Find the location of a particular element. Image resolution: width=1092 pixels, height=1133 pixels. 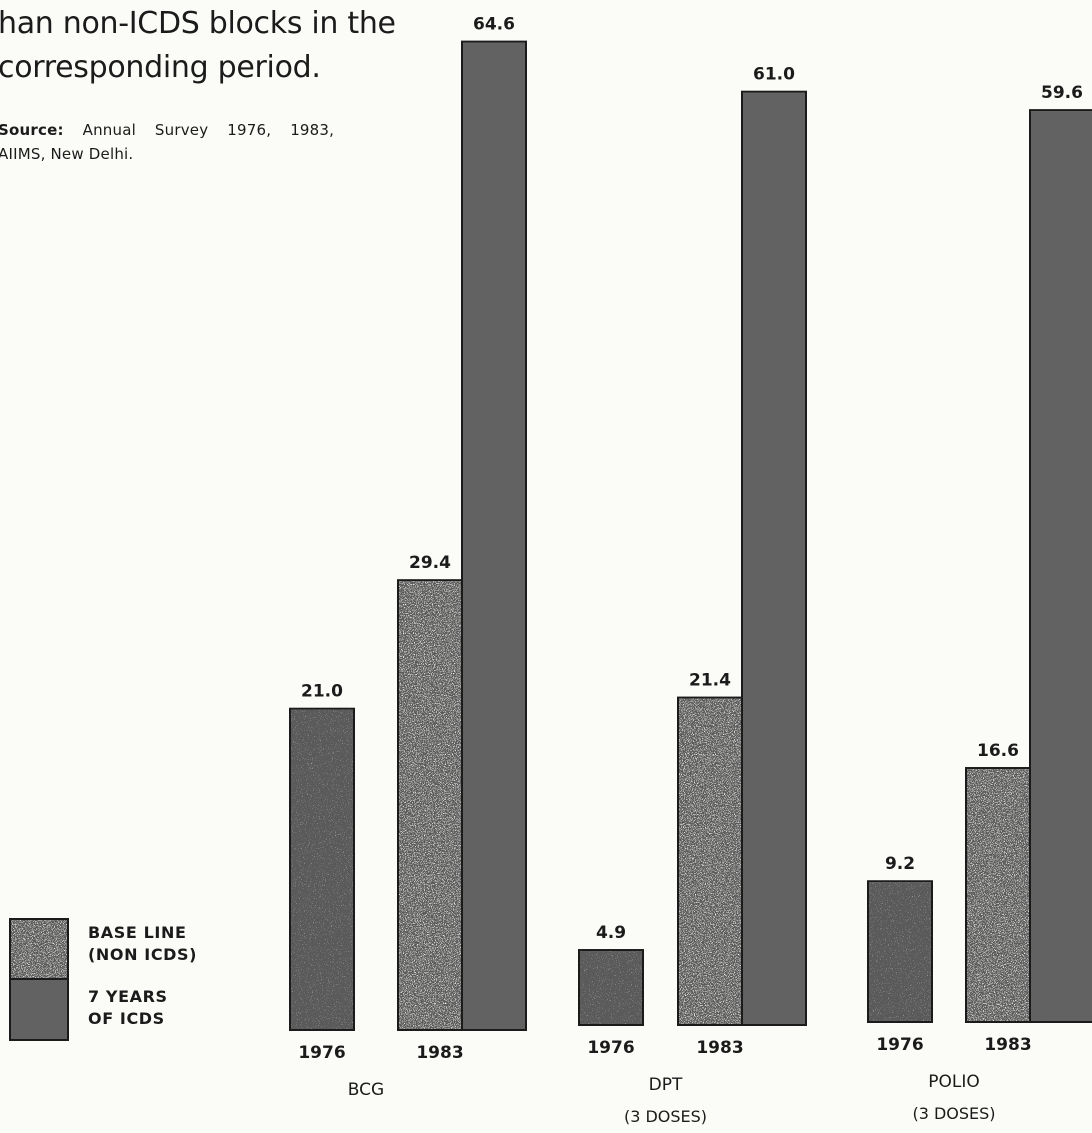

year-label-polio-1983: 1983 is located at coordinates (1007, 1045).